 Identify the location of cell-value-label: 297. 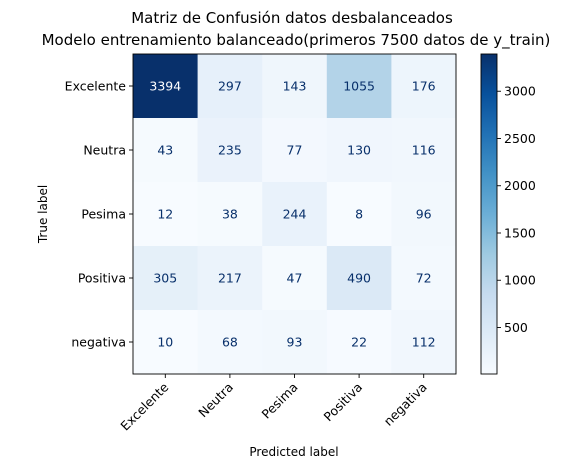
(230, 86).